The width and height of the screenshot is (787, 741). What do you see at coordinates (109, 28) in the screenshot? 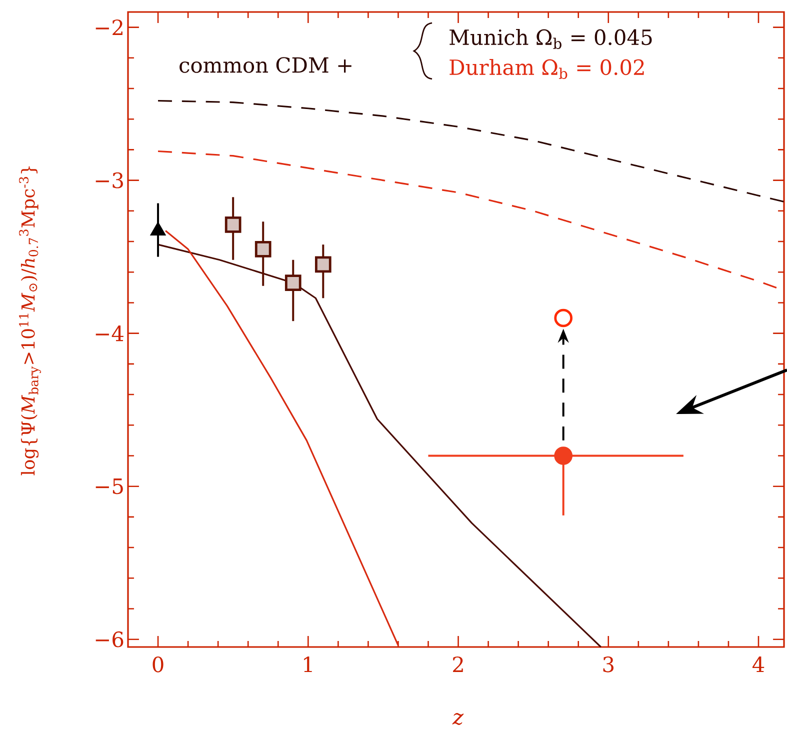
I see `y-tick-label: −2` at bounding box center [109, 28].